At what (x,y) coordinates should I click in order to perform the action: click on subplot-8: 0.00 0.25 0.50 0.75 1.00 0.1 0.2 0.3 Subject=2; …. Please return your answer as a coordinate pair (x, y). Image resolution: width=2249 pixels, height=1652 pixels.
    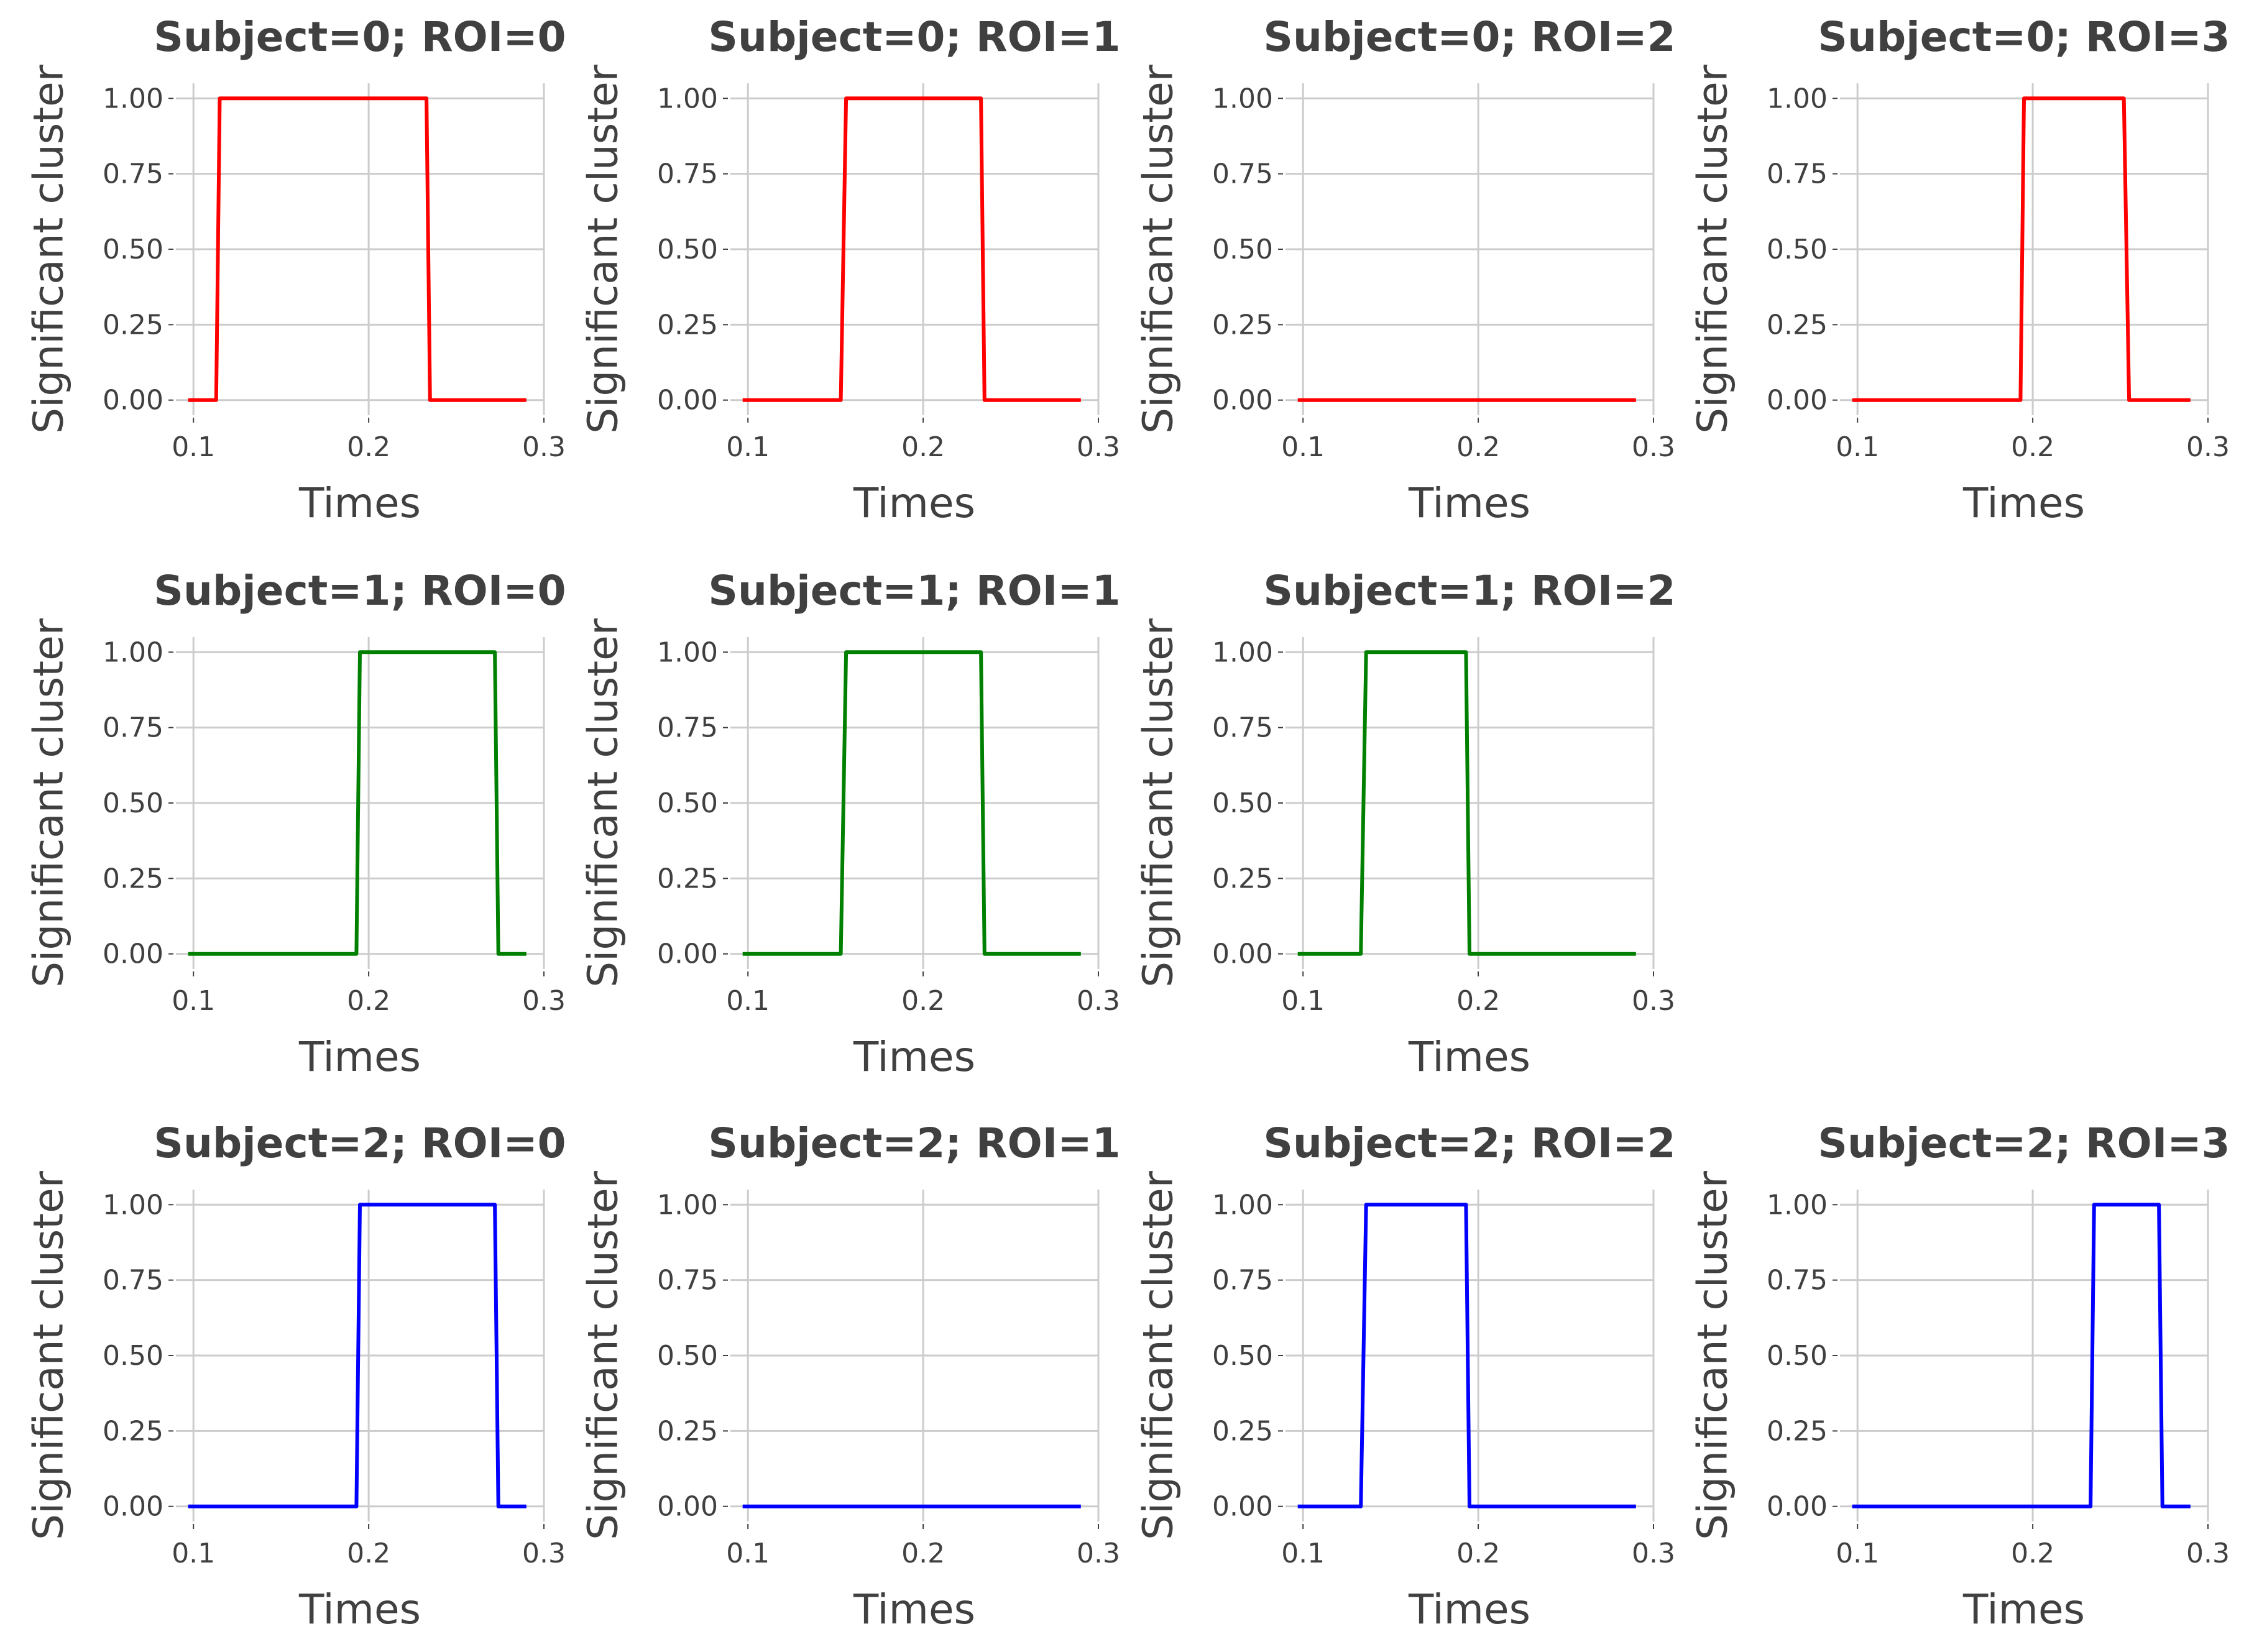
    Looking at the image, I should click on (850, 1376).